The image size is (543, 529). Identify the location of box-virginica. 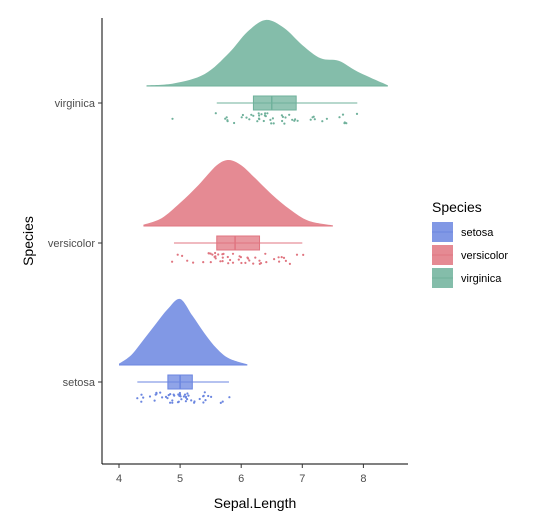
(274, 103).